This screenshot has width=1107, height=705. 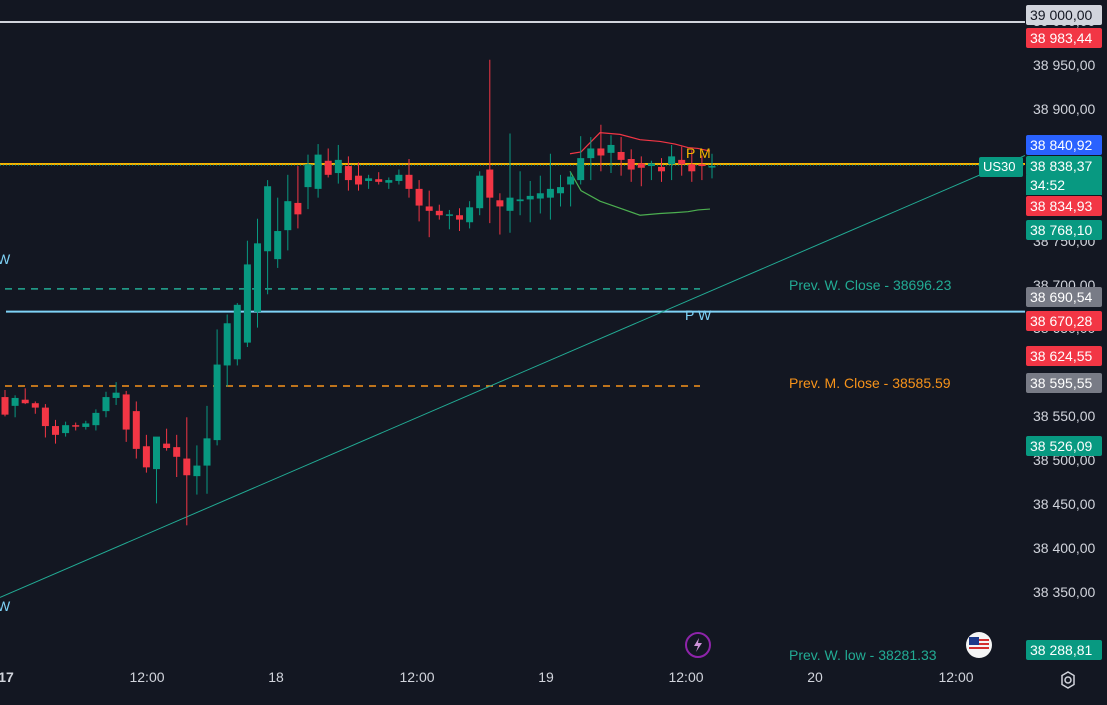 What do you see at coordinates (1064, 416) in the screenshot?
I see `y-tick-label: 38 550,00` at bounding box center [1064, 416].